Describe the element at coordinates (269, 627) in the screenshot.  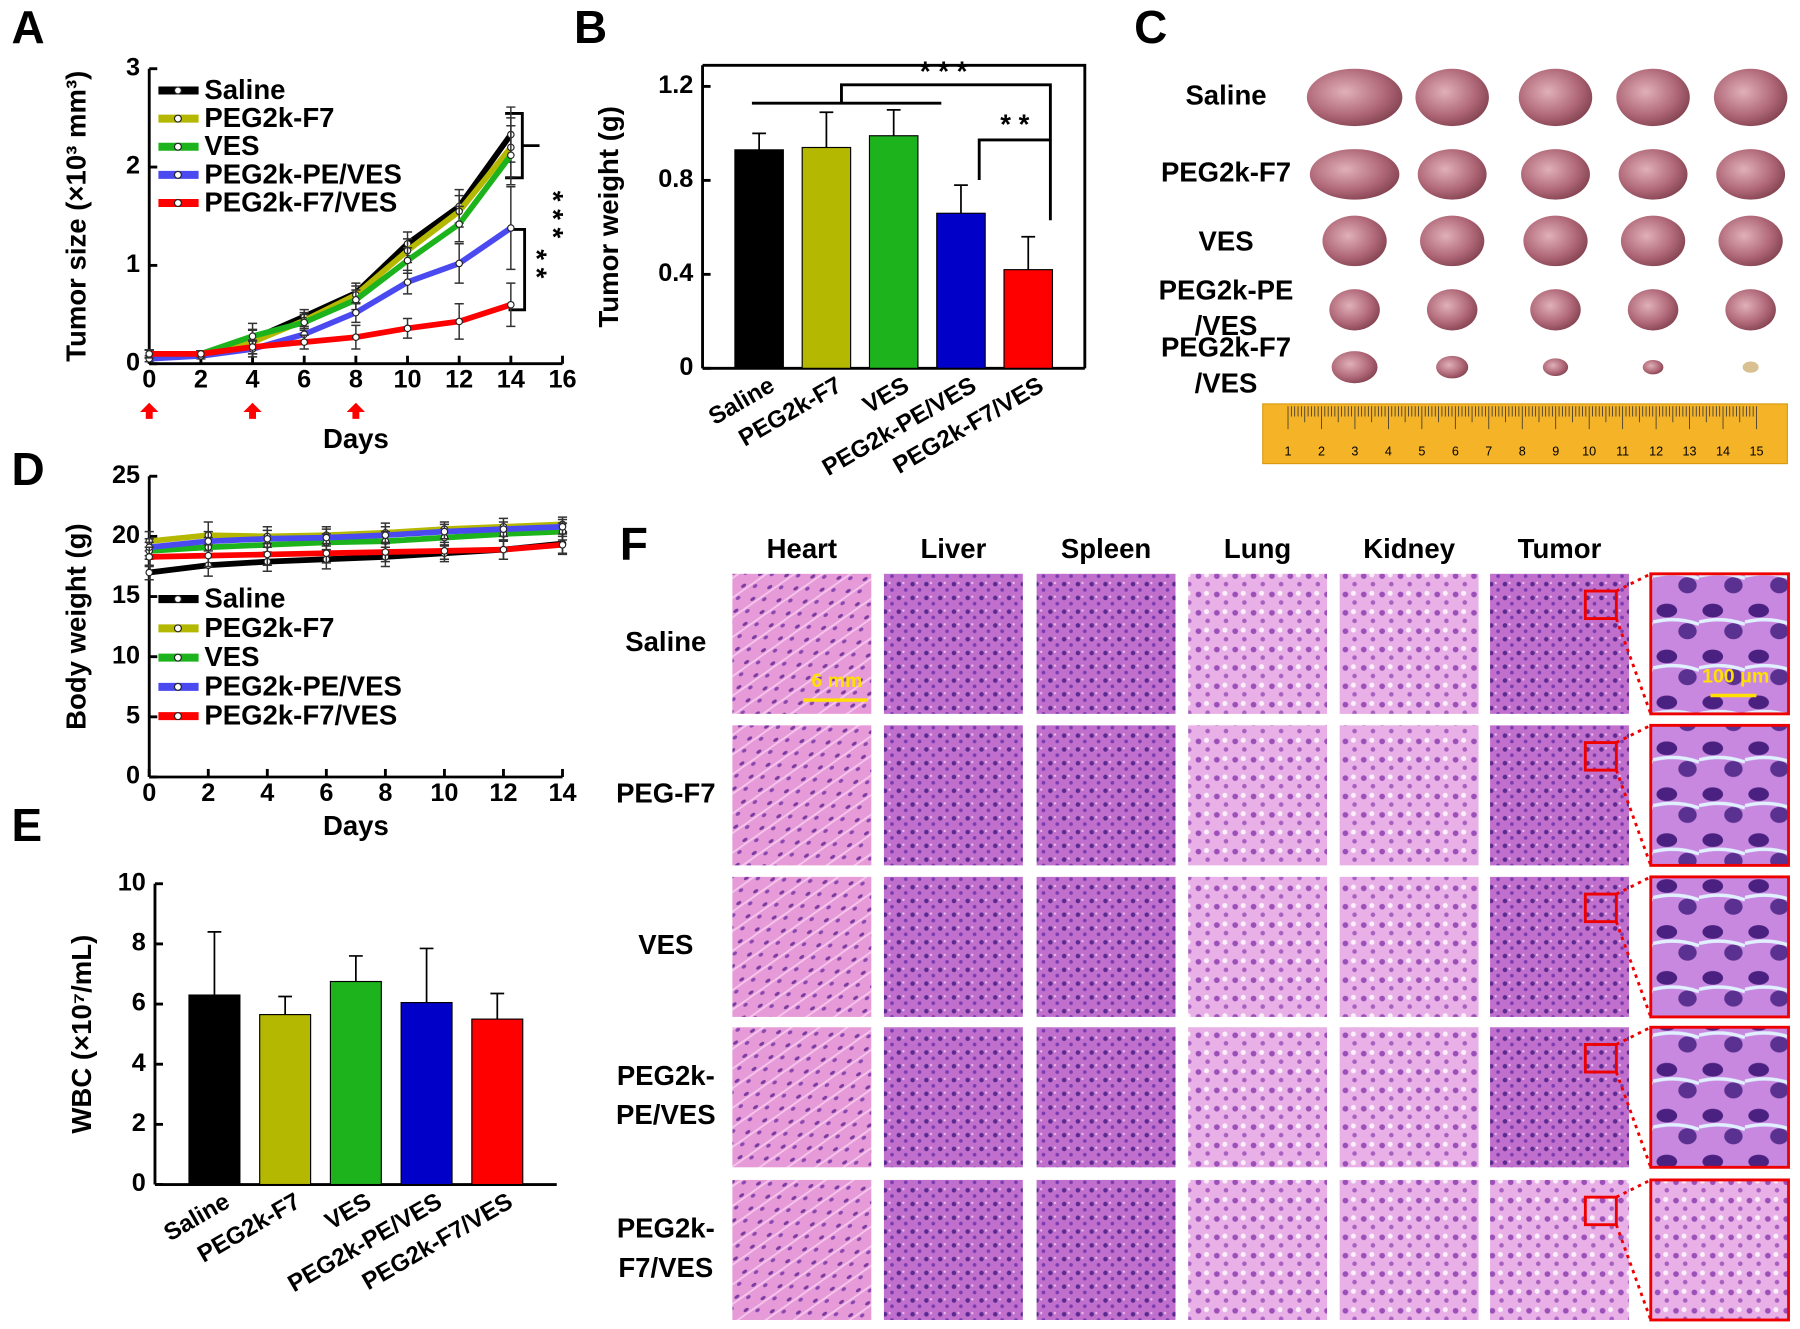
I see `legend-label: PEG2k-F7` at that location.